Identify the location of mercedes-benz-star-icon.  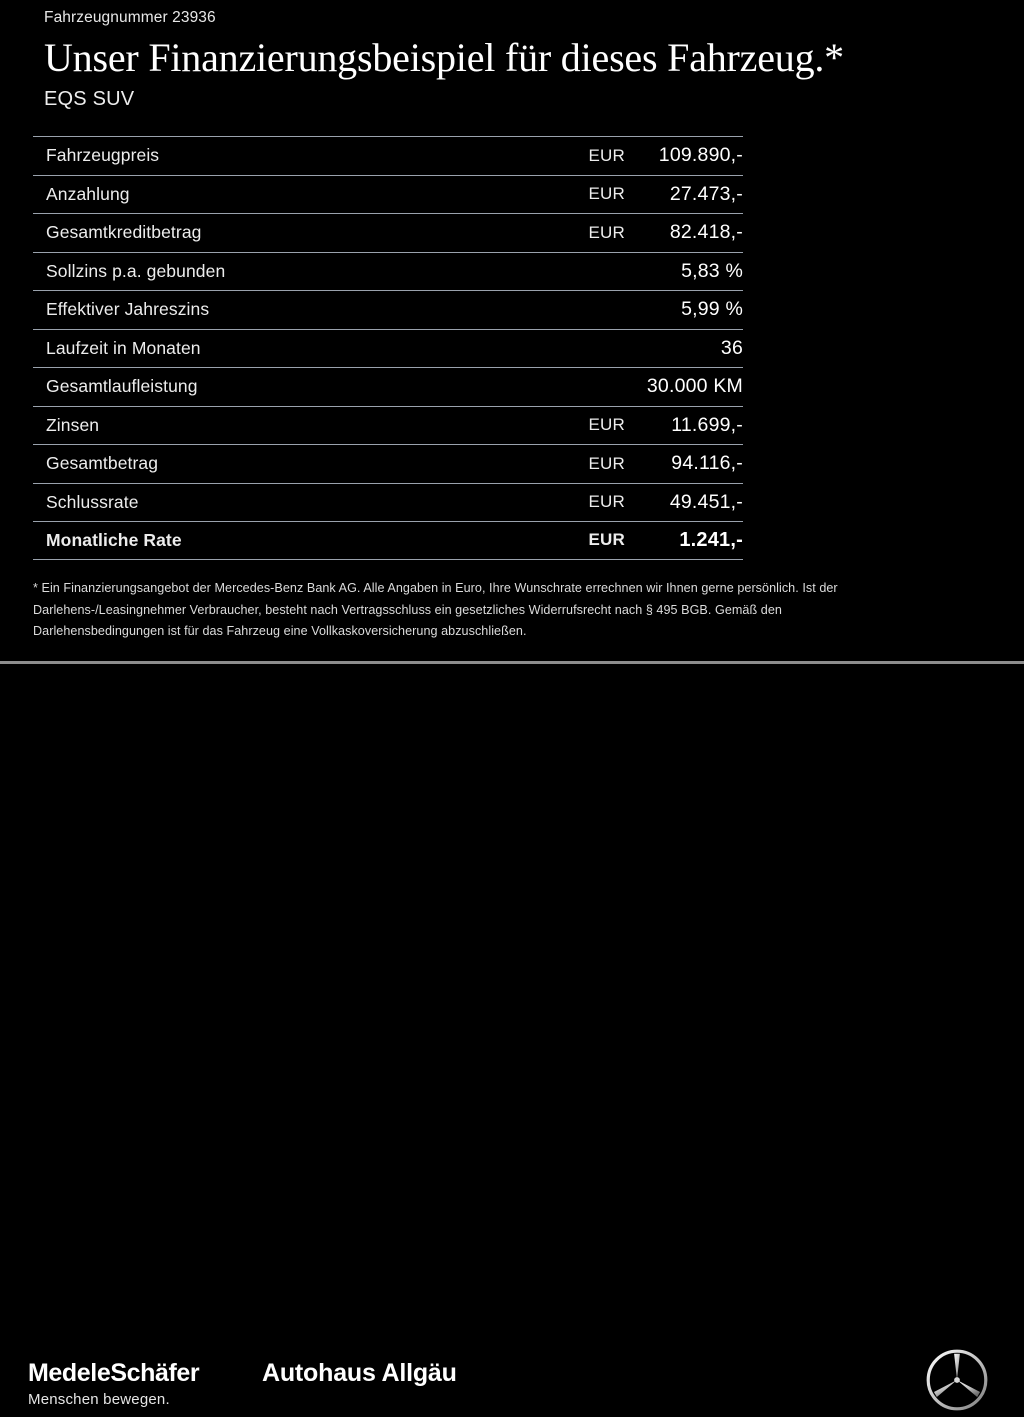
(957, 1380).